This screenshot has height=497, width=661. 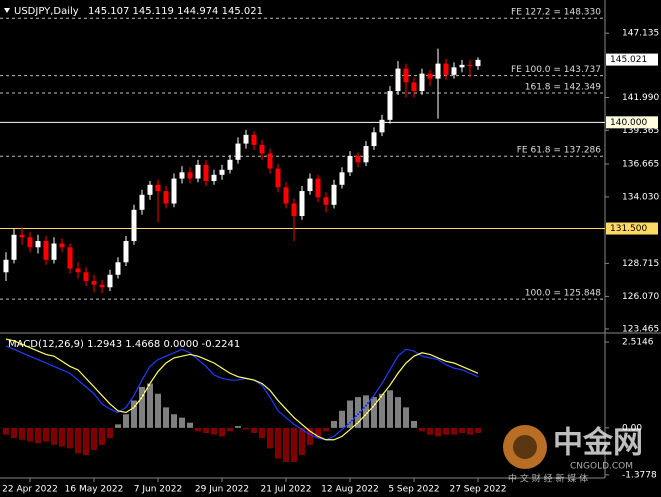 I want to click on x-tick-label: 16 May 2022, so click(x=94, y=490).